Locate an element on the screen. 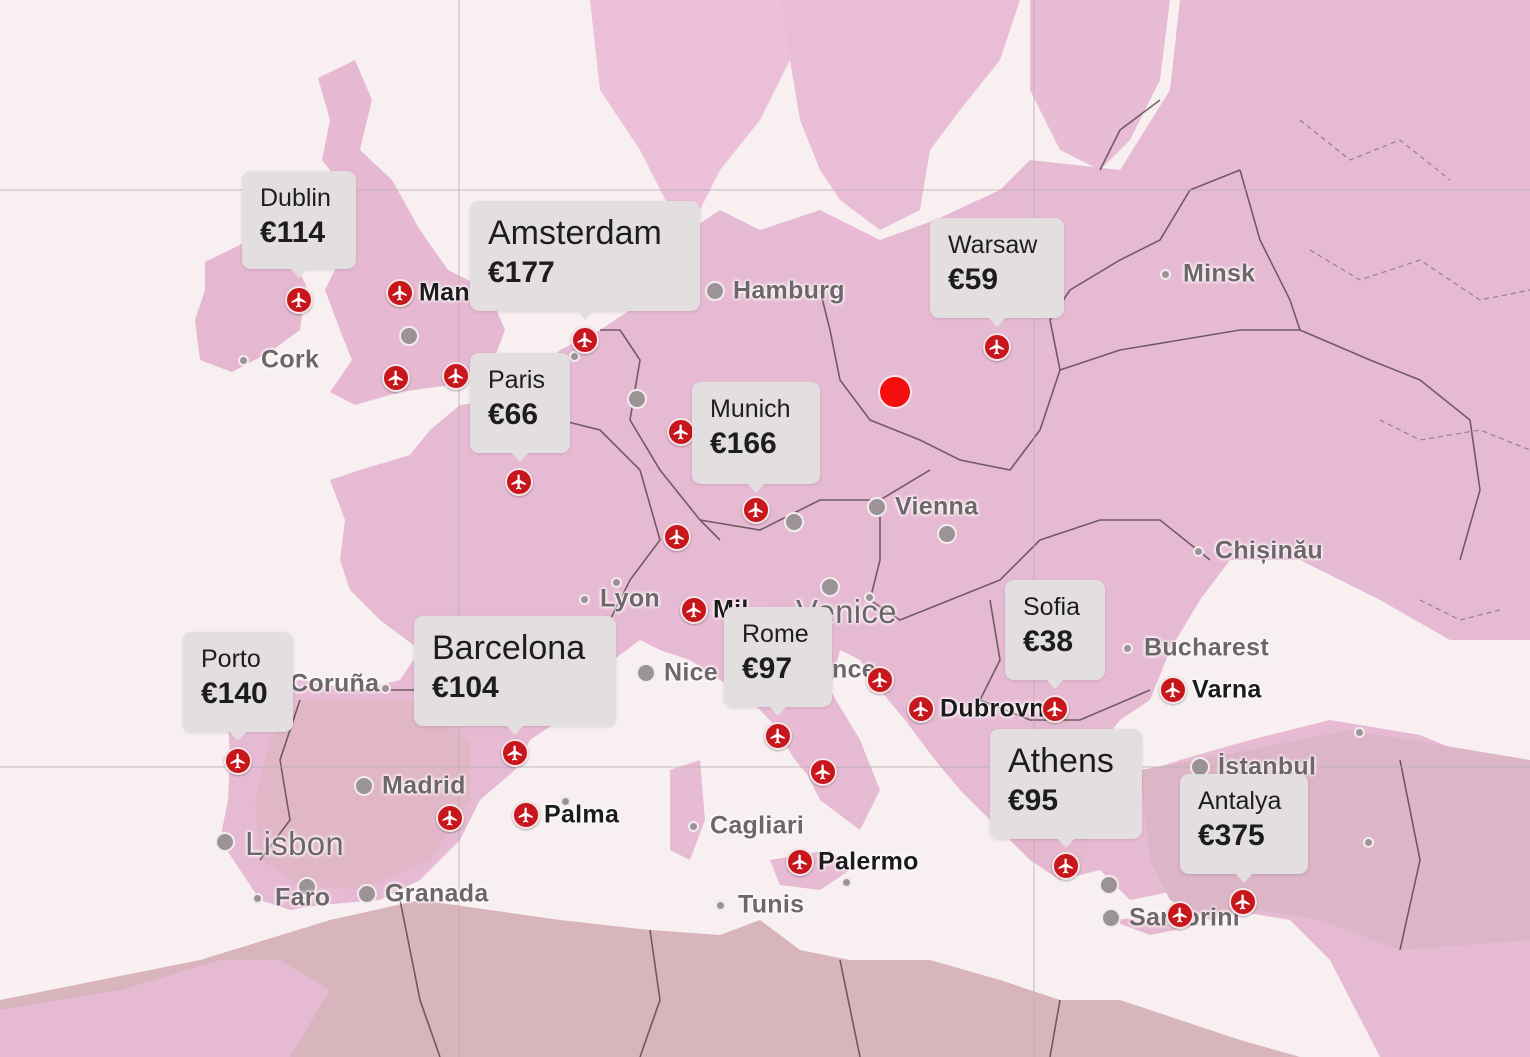  city-label: Nice is located at coordinates (691, 672).